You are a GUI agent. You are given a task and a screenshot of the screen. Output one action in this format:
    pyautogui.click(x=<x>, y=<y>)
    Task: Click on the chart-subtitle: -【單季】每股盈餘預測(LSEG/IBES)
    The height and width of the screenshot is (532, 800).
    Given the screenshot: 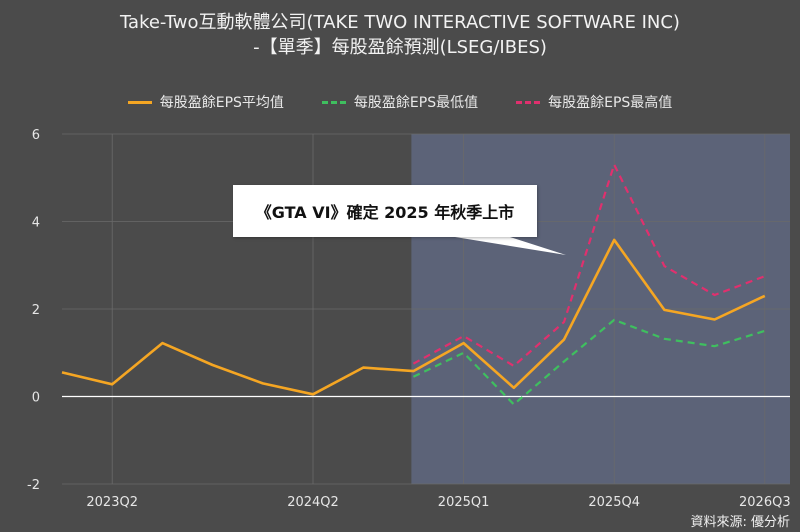 What is the action you would take?
    pyautogui.click(x=400, y=47)
    